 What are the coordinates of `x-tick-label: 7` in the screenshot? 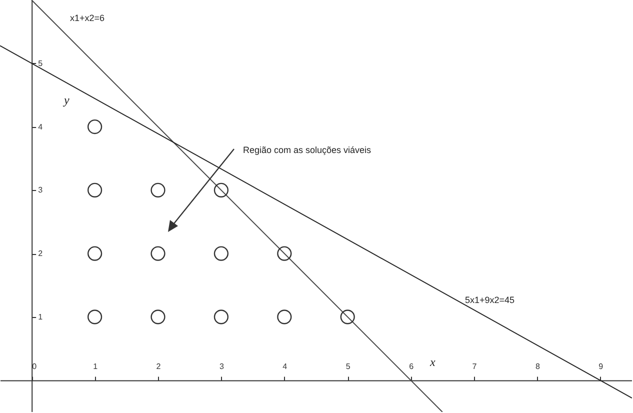 It's located at (475, 366).